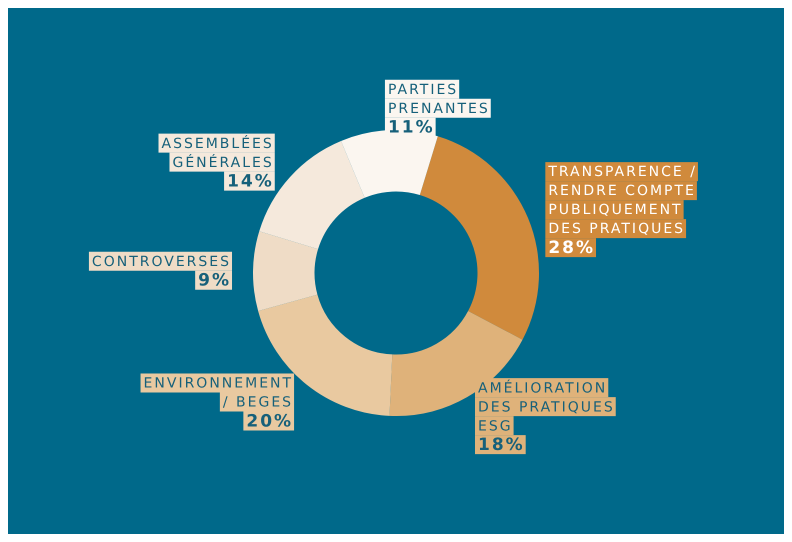 Image resolution: width=792 pixels, height=542 pixels. What do you see at coordinates (572, 248) in the screenshot?
I see `data-label: 28%` at bounding box center [572, 248].